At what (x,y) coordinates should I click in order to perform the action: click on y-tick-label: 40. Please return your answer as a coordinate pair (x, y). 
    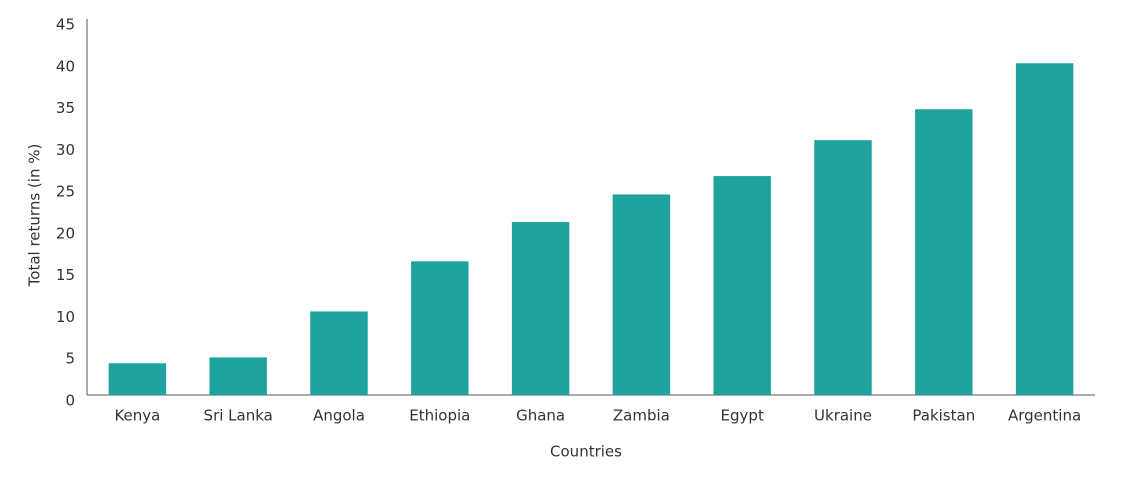
    Looking at the image, I should click on (65, 66).